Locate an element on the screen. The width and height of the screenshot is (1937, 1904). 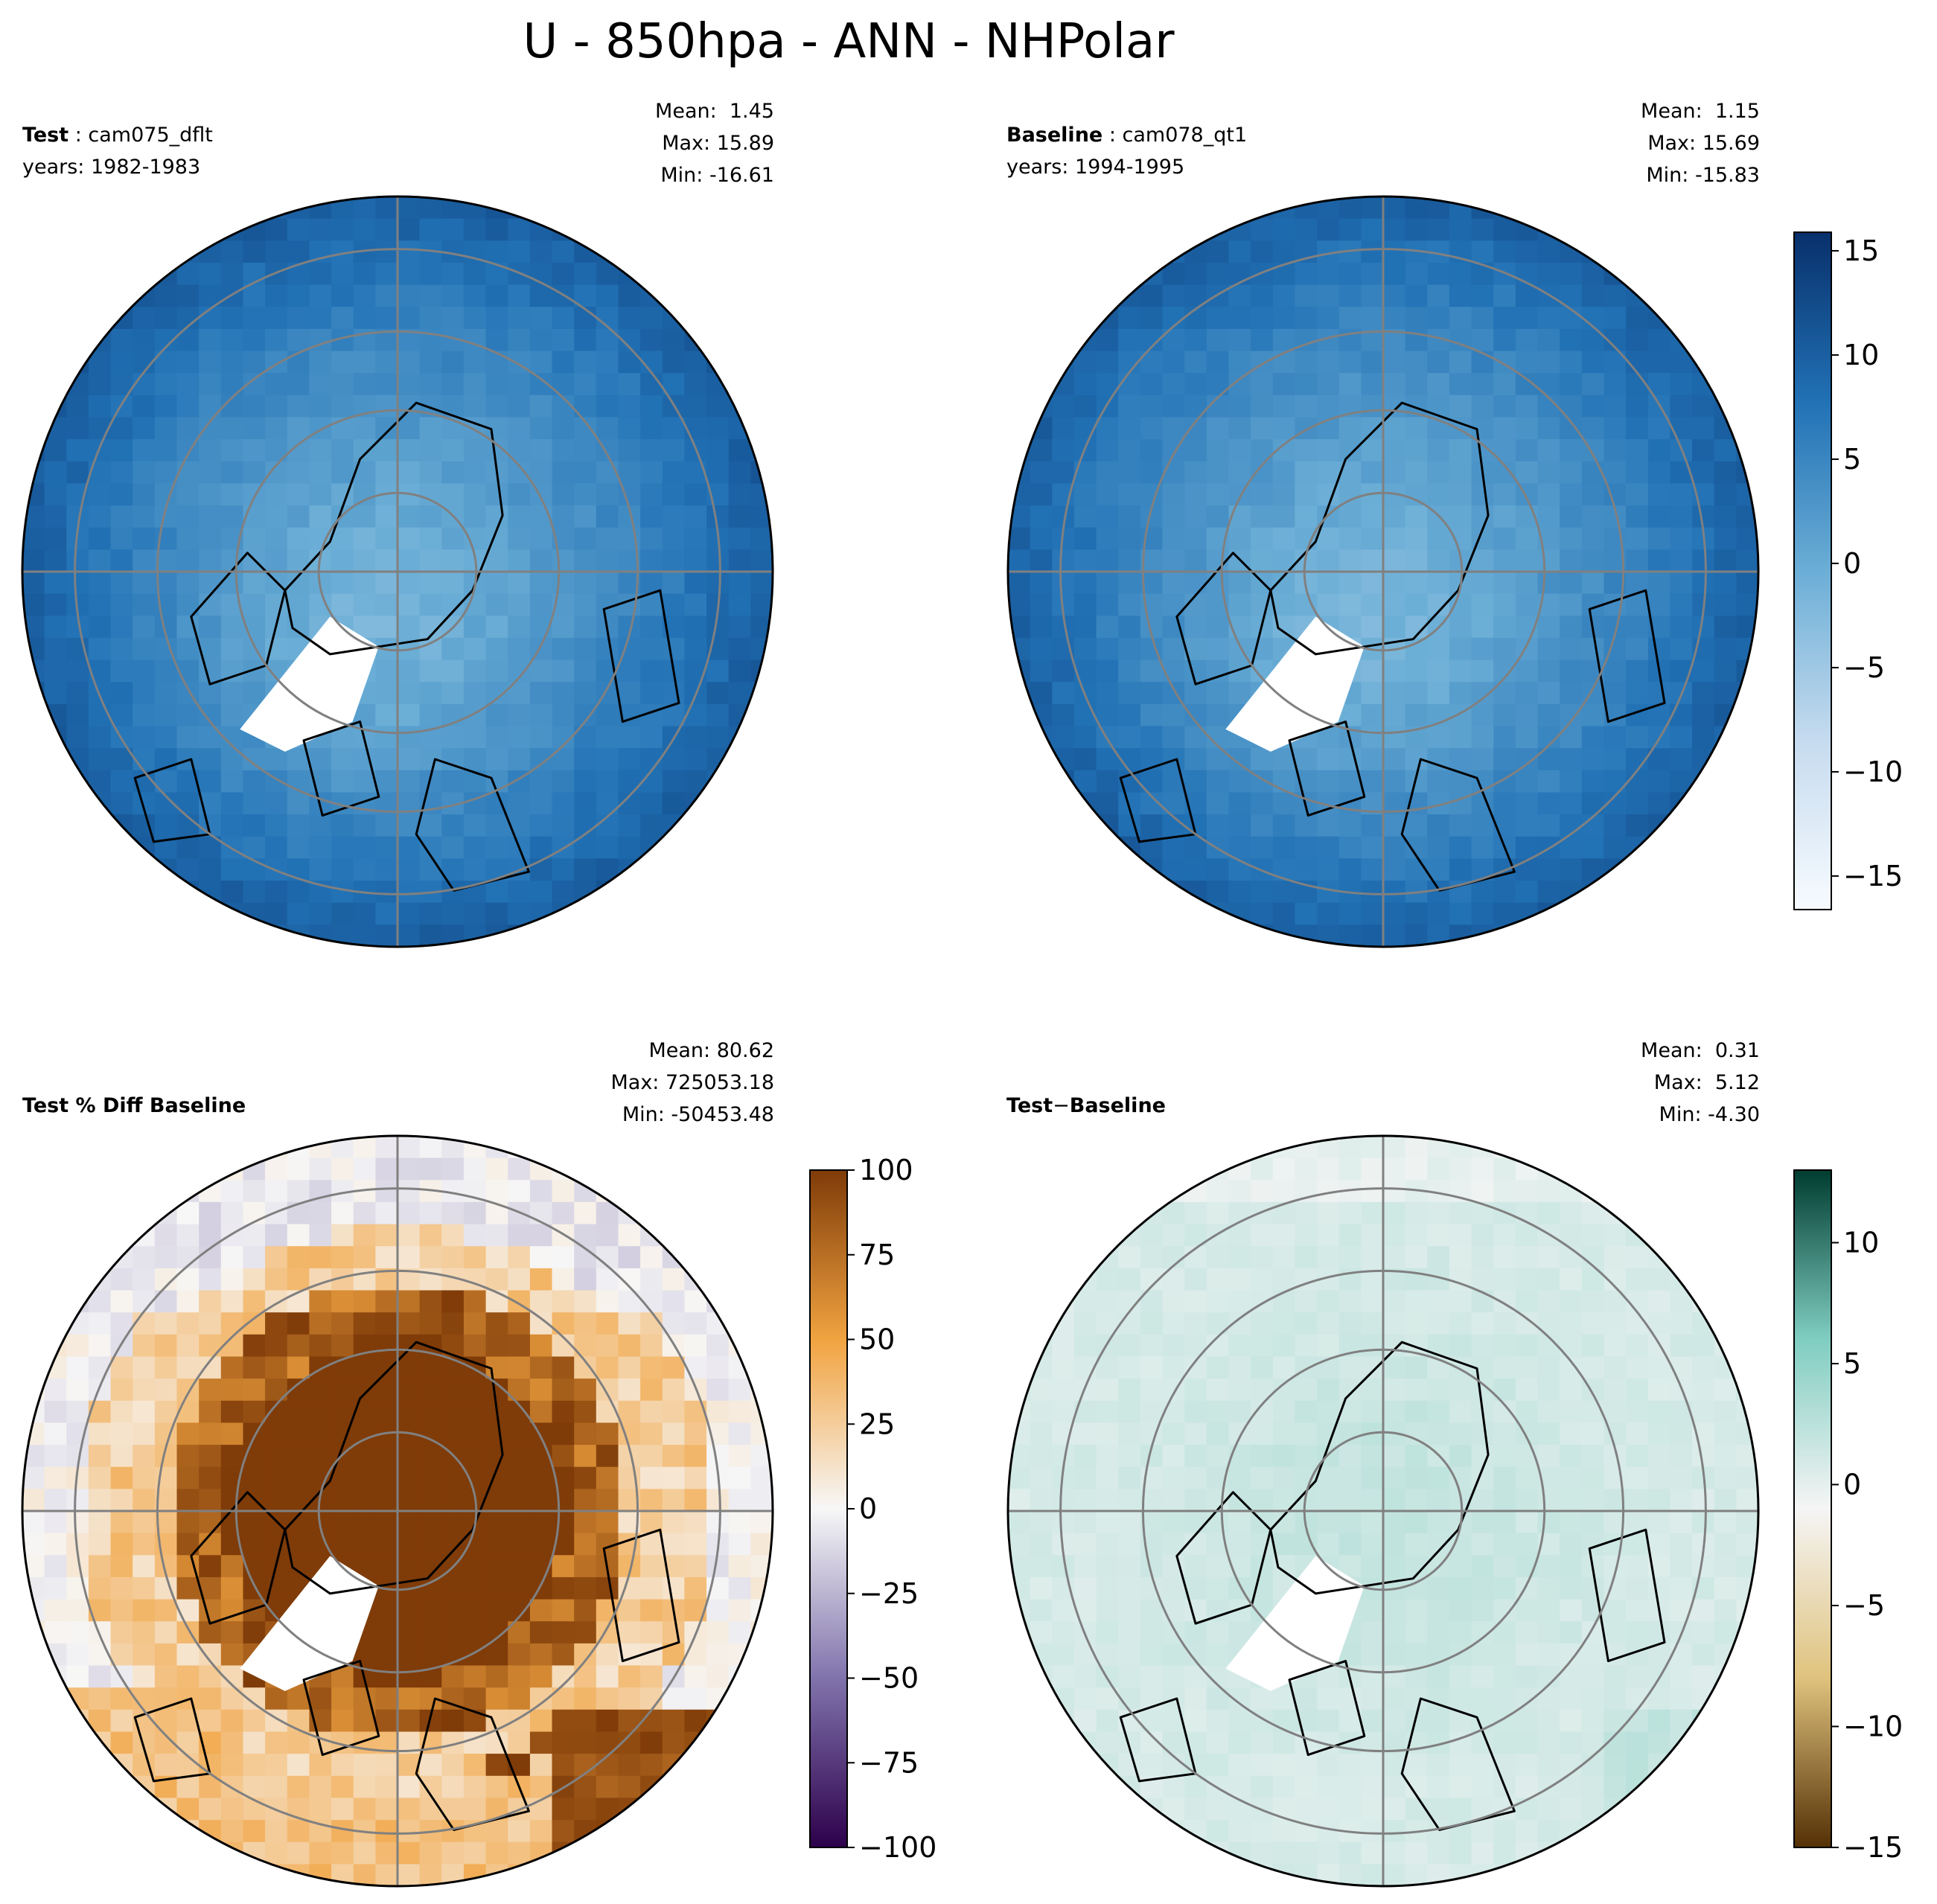
colorbar-tick-label: 0 is located at coordinates (1852, 563).